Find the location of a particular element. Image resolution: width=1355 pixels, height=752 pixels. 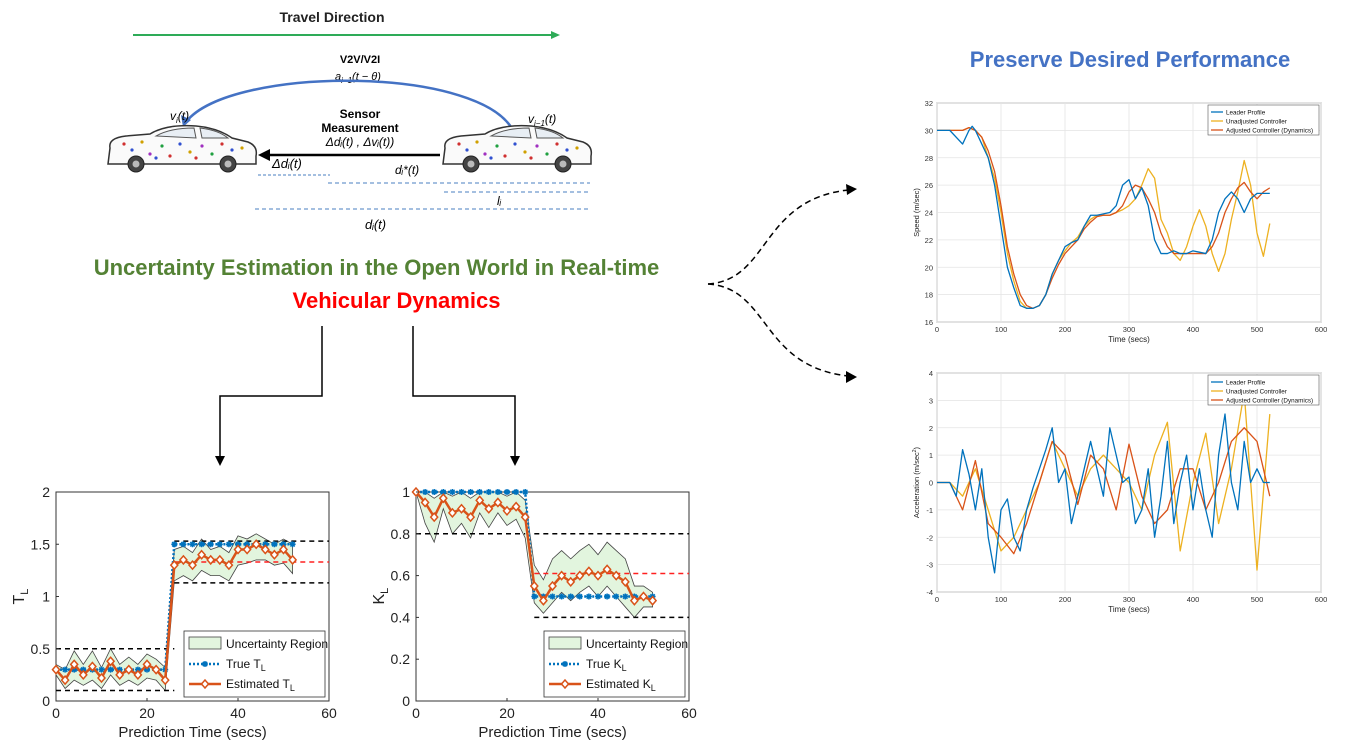

legend-label-1: Unadjusted Controller is located at coordinates (1256, 392).